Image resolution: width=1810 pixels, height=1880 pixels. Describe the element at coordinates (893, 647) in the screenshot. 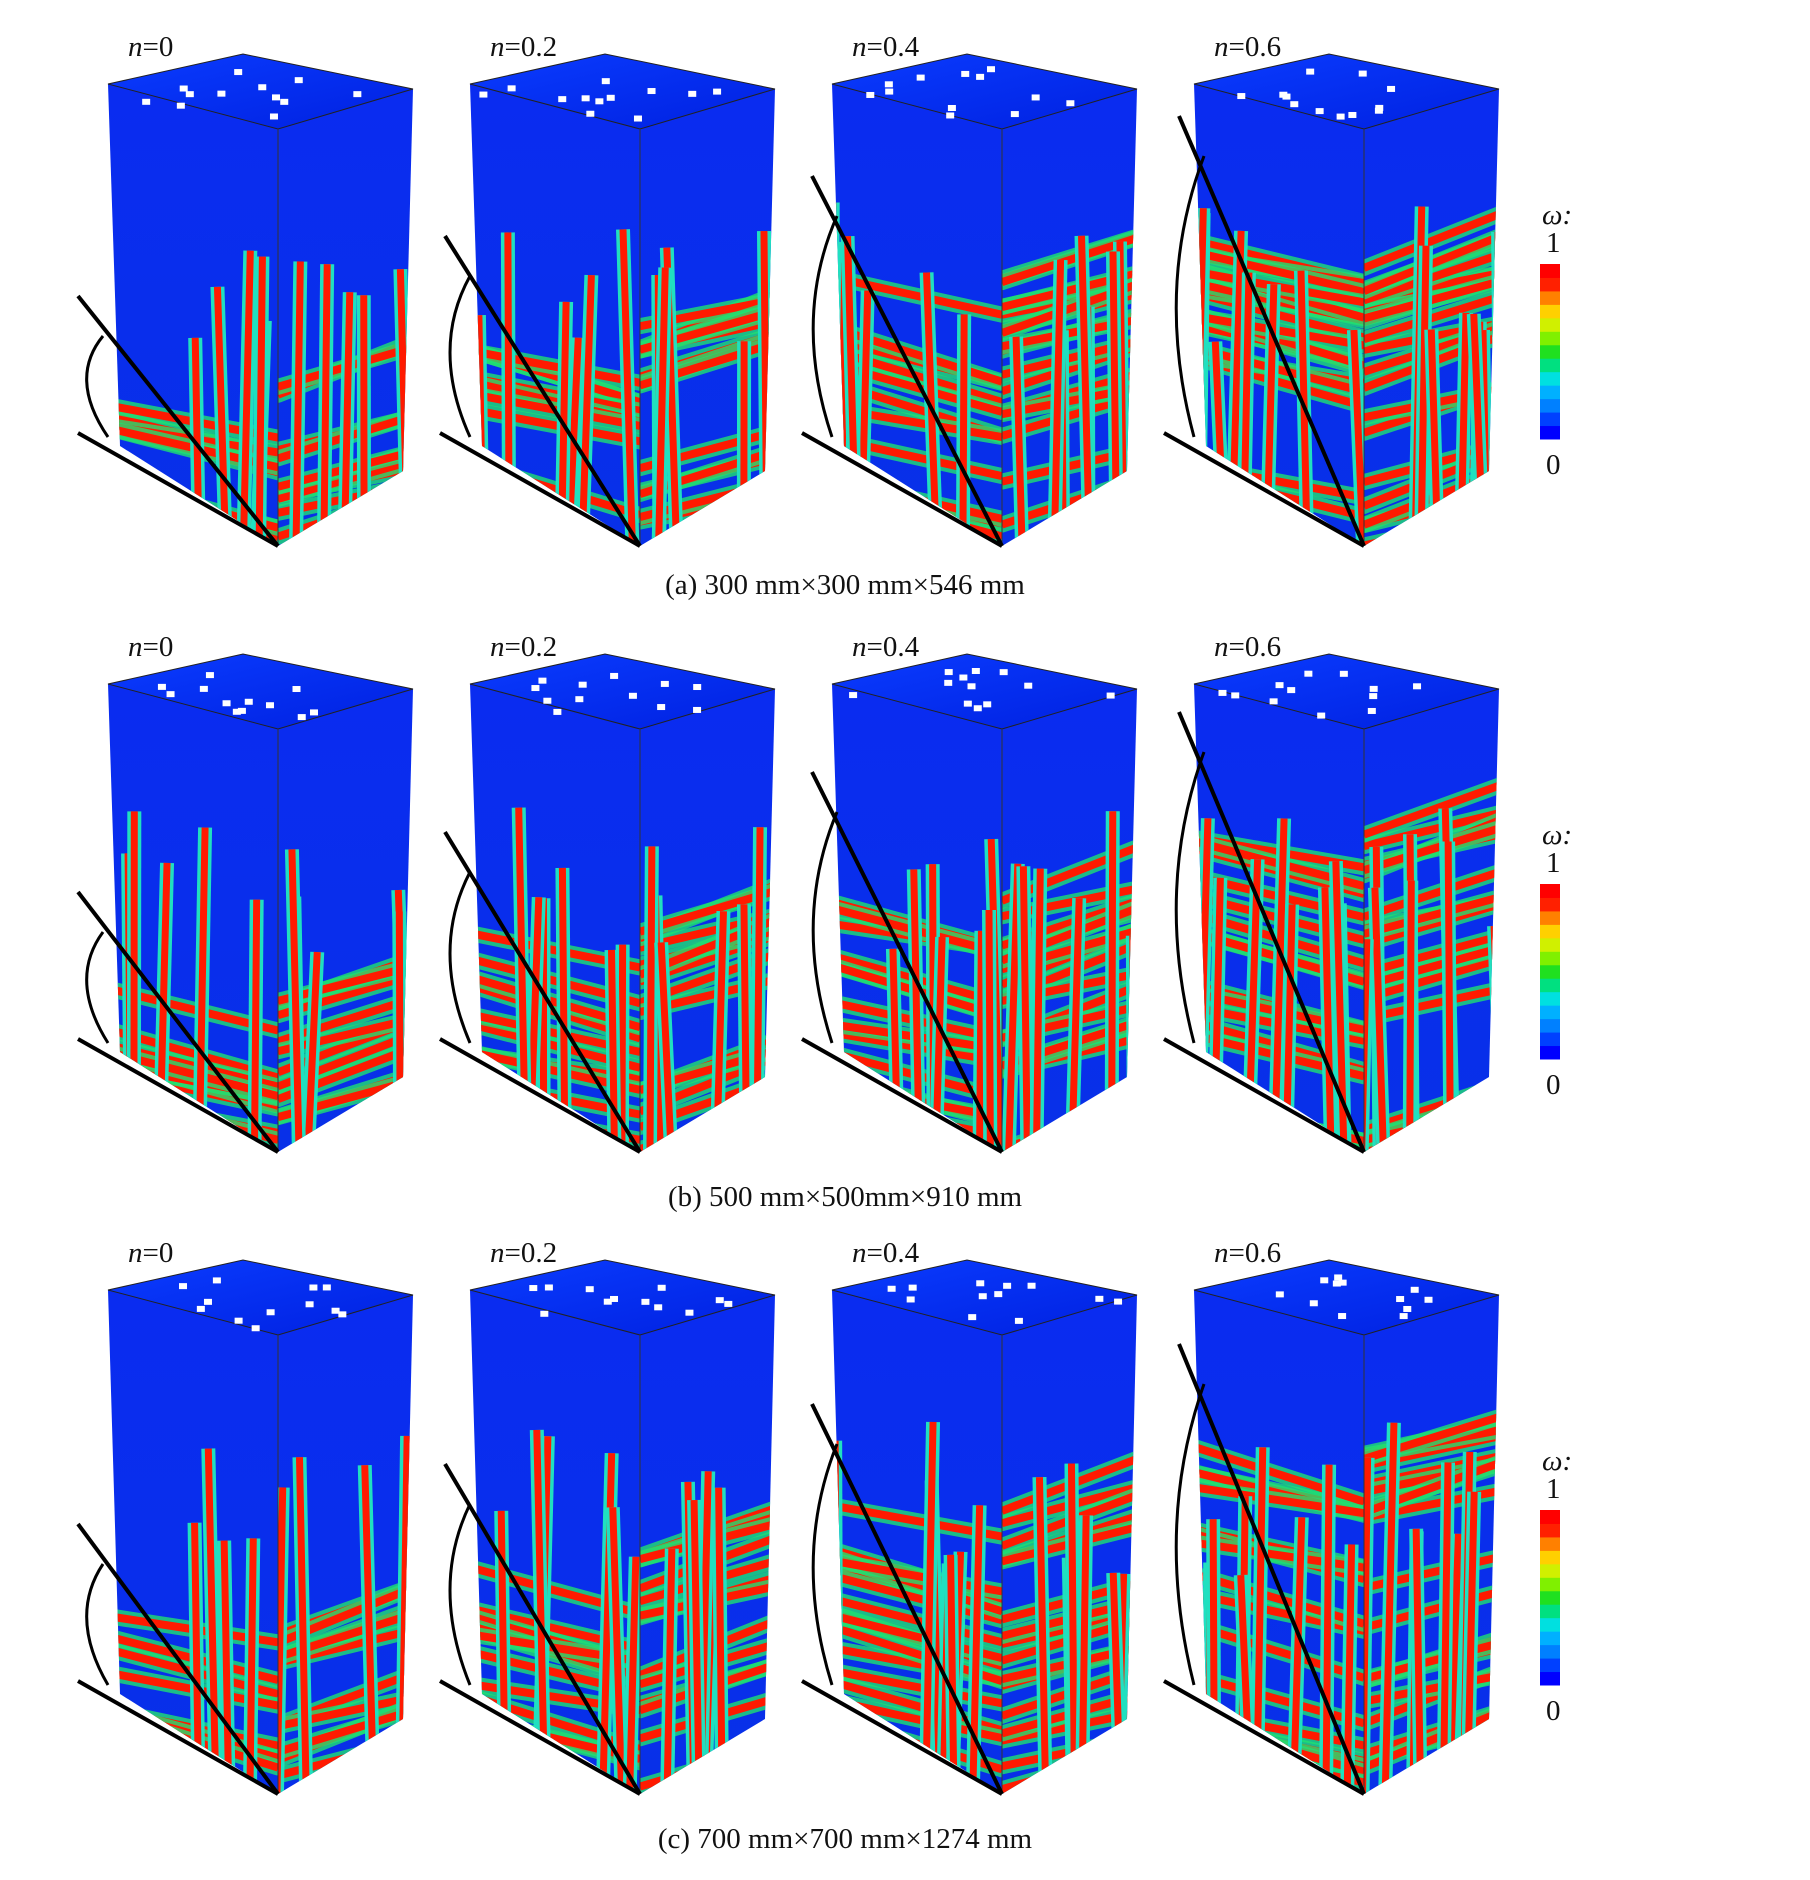

I see `panel-value: =0.4` at that location.